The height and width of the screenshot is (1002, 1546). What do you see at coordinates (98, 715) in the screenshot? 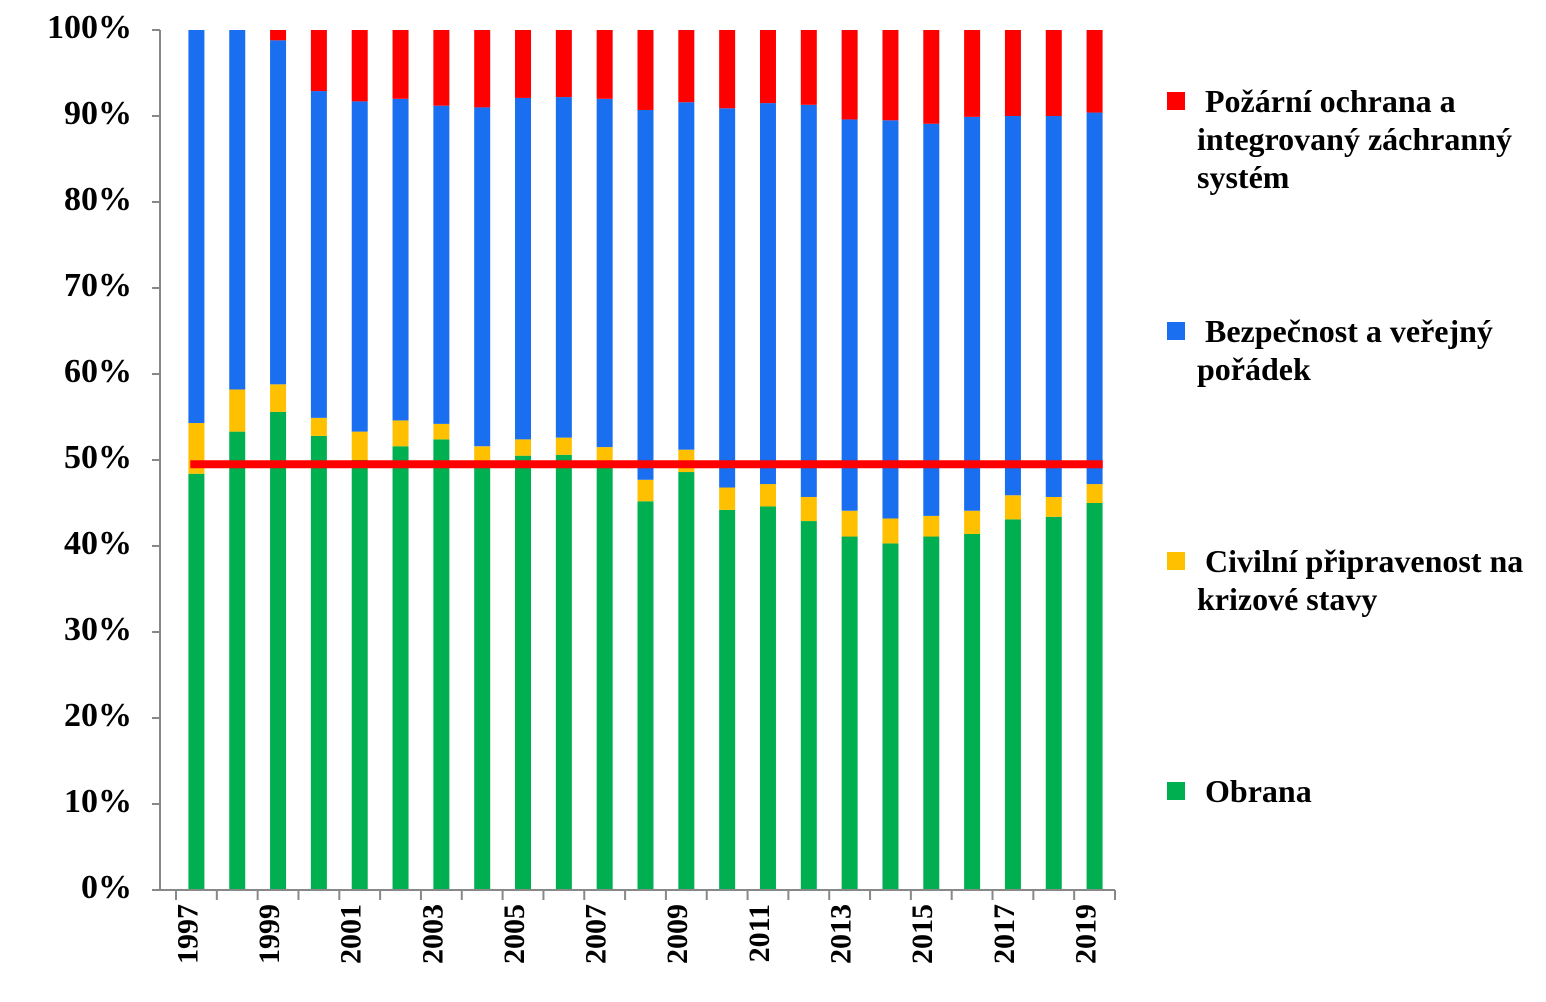
I see `y-tick-label: 20%` at bounding box center [98, 715].